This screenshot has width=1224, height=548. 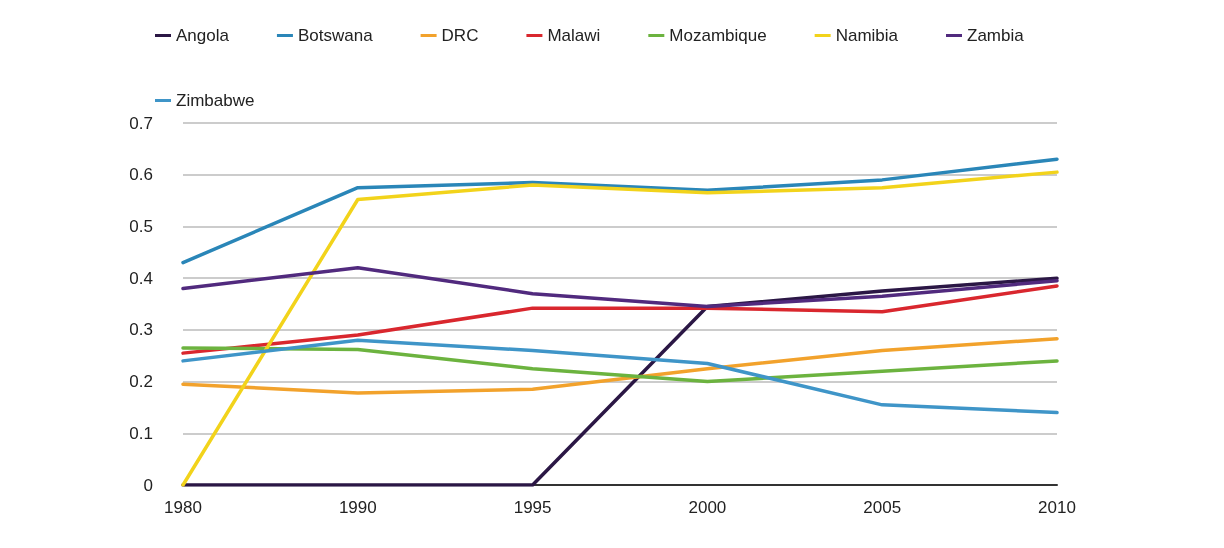 What do you see at coordinates (574, 35) in the screenshot?
I see `legend-label: Malawi` at bounding box center [574, 35].